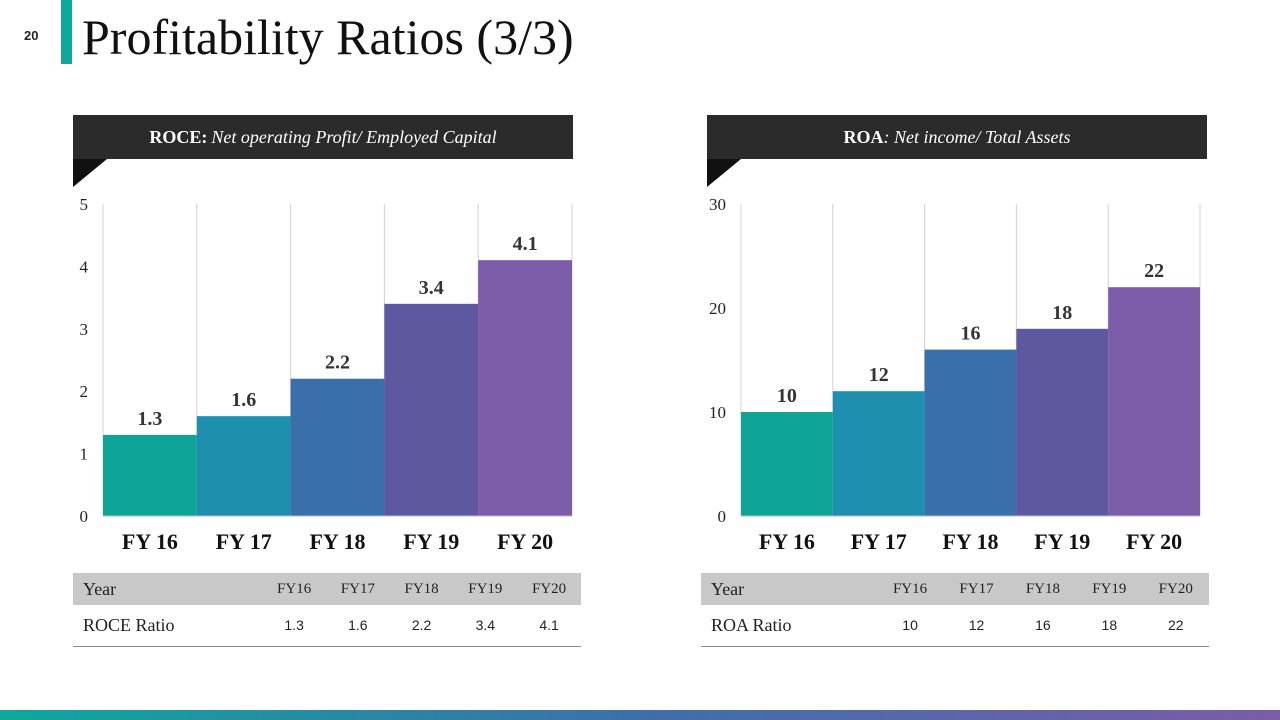  I want to click on data-label: 2.2, so click(337, 363).